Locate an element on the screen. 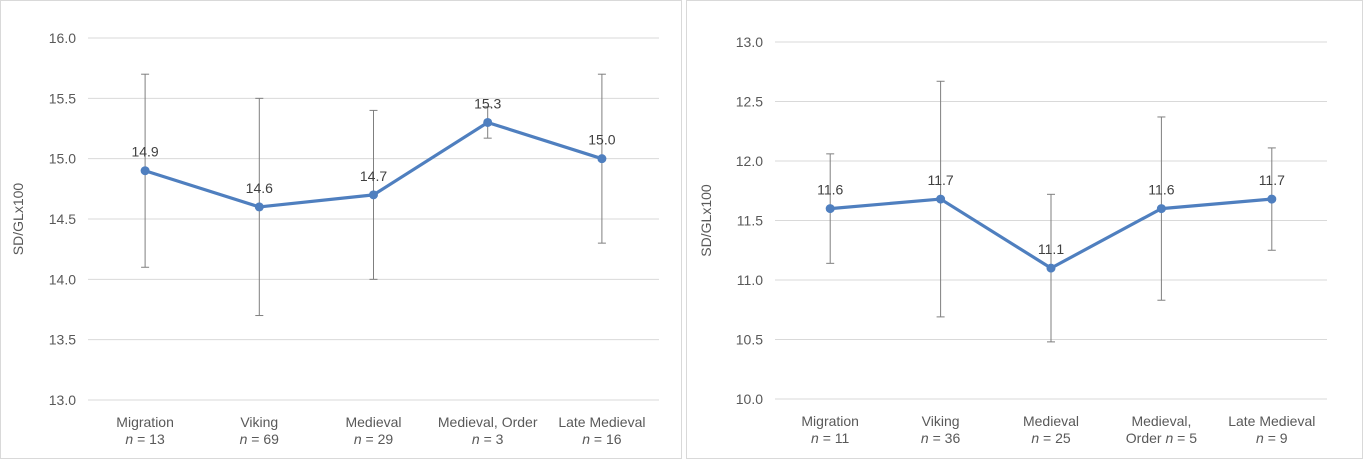 The width and height of the screenshot is (1363, 459). category-label: Late Medieval n = 9 is located at coordinates (1271, 429).